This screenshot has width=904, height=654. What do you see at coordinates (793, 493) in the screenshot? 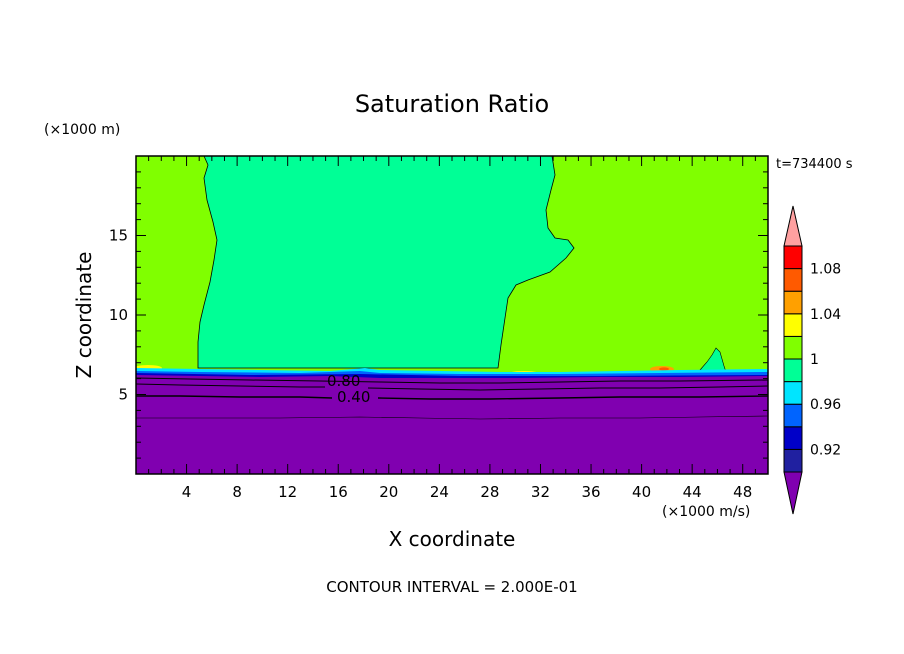
I see `colorbar-underflow-triangle` at bounding box center [793, 493].